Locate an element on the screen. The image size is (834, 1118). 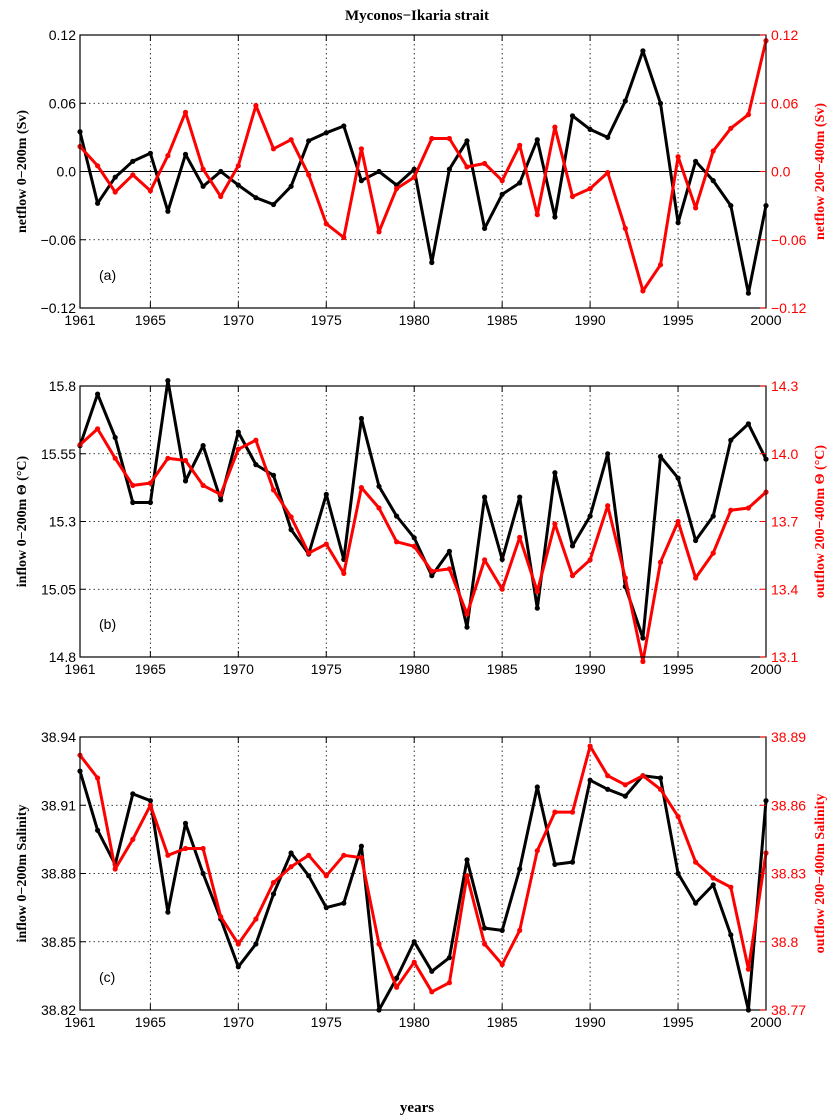
x-tick-label: 2000 is located at coordinates (765, 669).